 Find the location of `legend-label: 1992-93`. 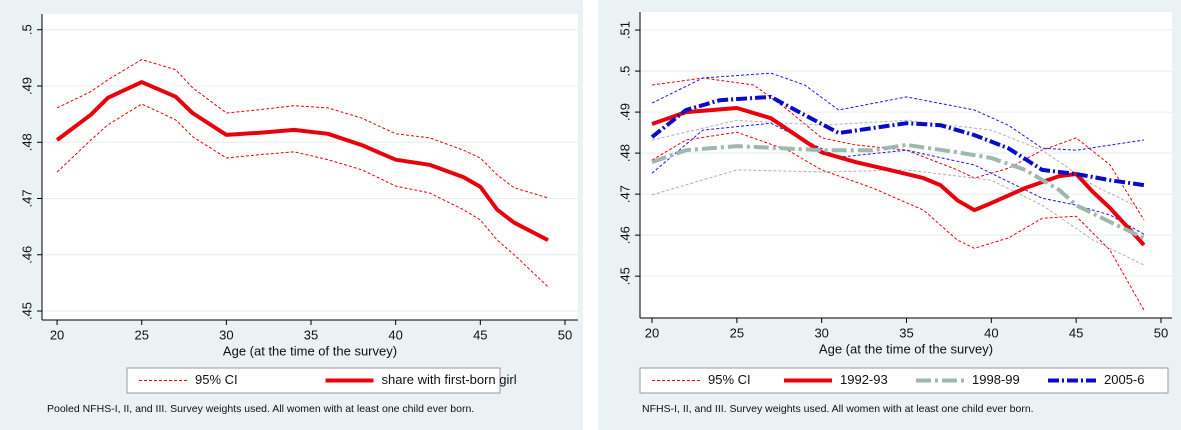

legend-label: 1992-93 is located at coordinates (864, 379).